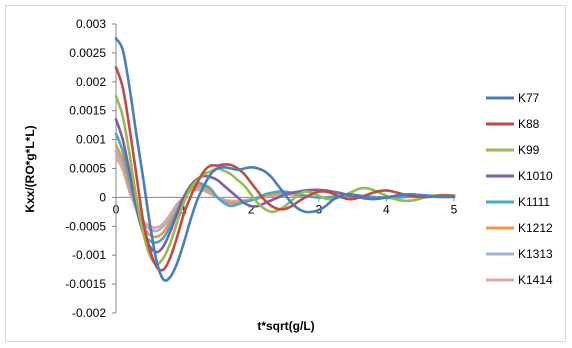 This screenshot has height=348, width=572. Describe the element at coordinates (534, 202) in the screenshot. I see `legend-label: K1111` at that location.